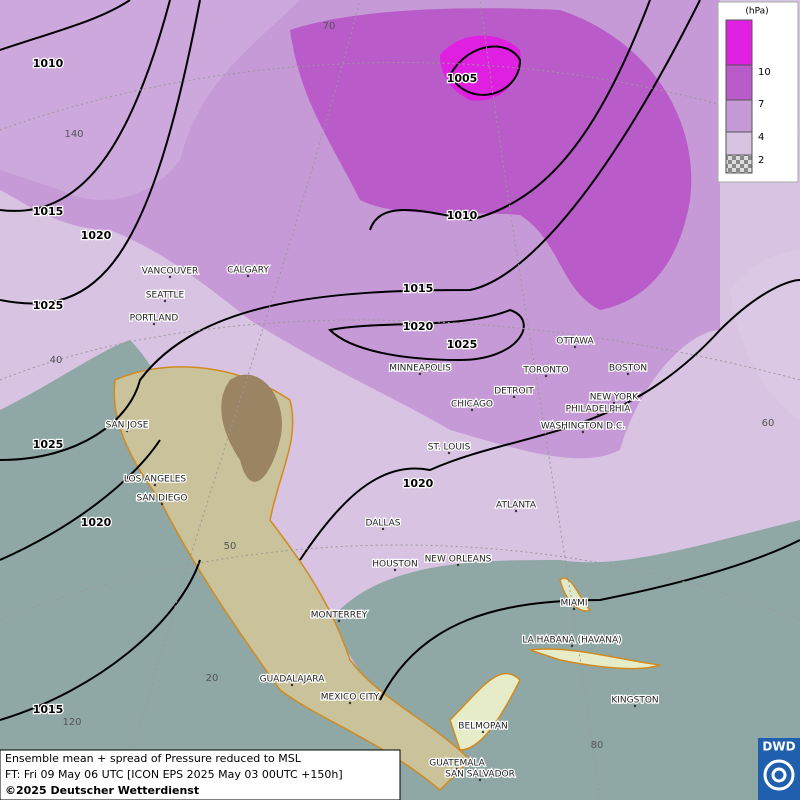 The height and width of the screenshot is (804, 800). I want to click on graticule-label: 60, so click(768, 423).